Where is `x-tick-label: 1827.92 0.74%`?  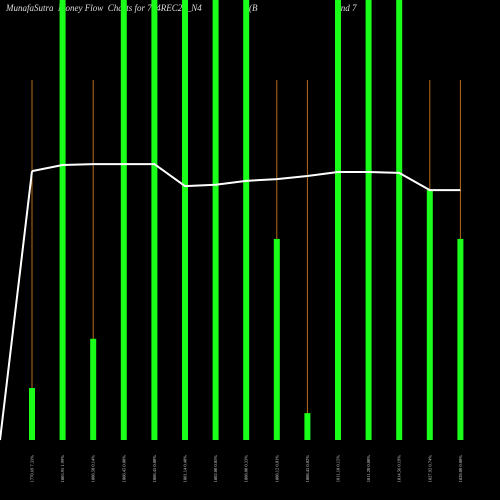
x-tick-label: 1827.92 0.74% is located at coordinates (429, 469).